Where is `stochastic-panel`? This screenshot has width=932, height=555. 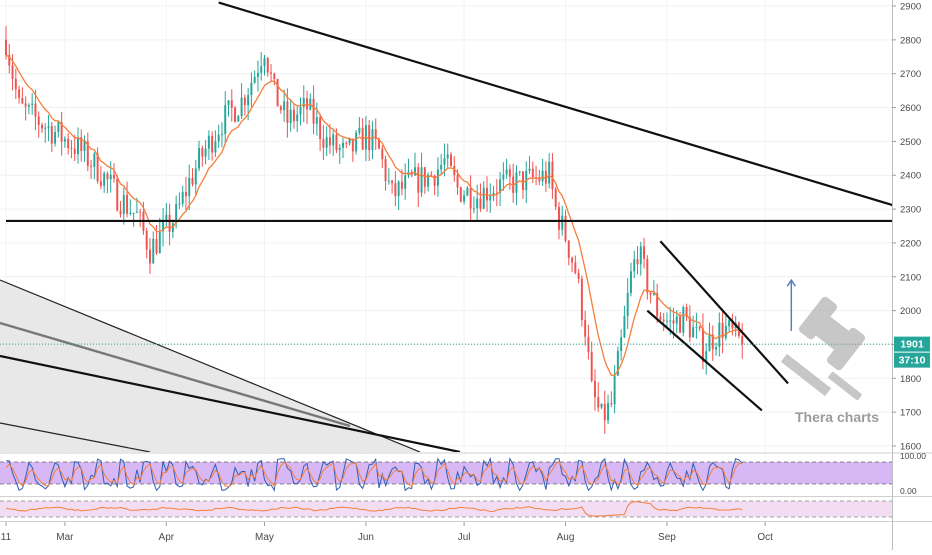
stochastic-panel is located at coordinates (446, 475).